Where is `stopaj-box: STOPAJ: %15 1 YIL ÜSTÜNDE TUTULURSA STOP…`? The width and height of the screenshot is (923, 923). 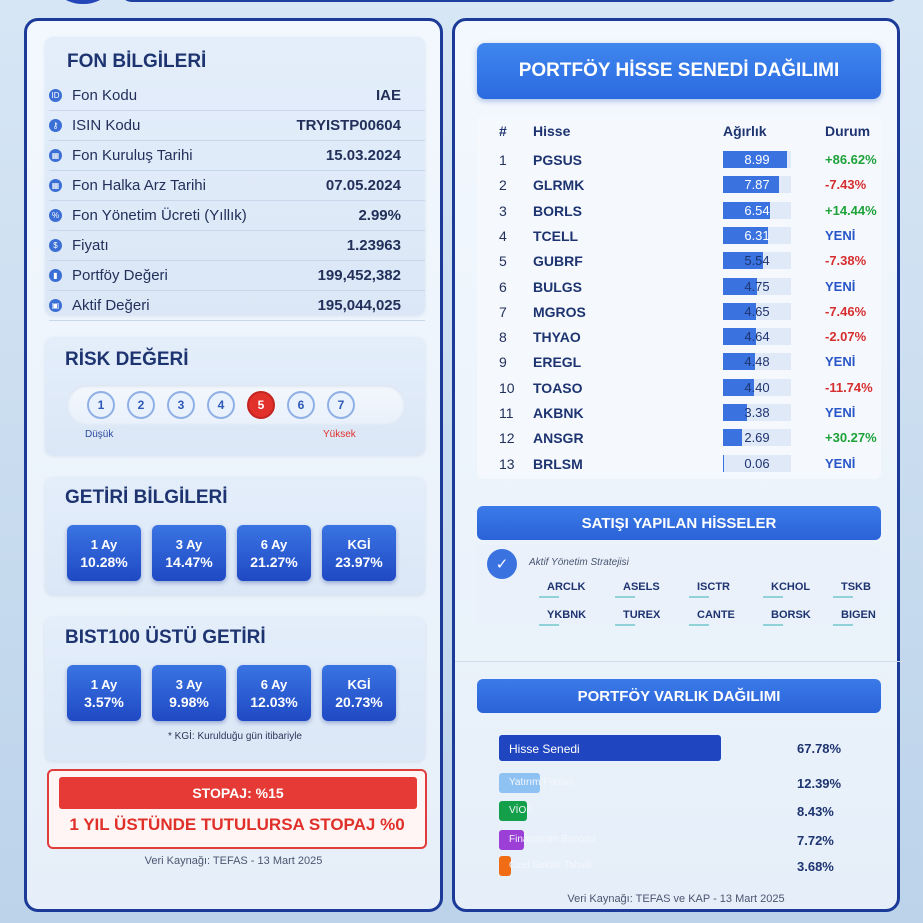 stopaj-box: STOPAJ: %15 1 YIL ÜSTÜNDE TUTULURSA STOP… is located at coordinates (237, 809).